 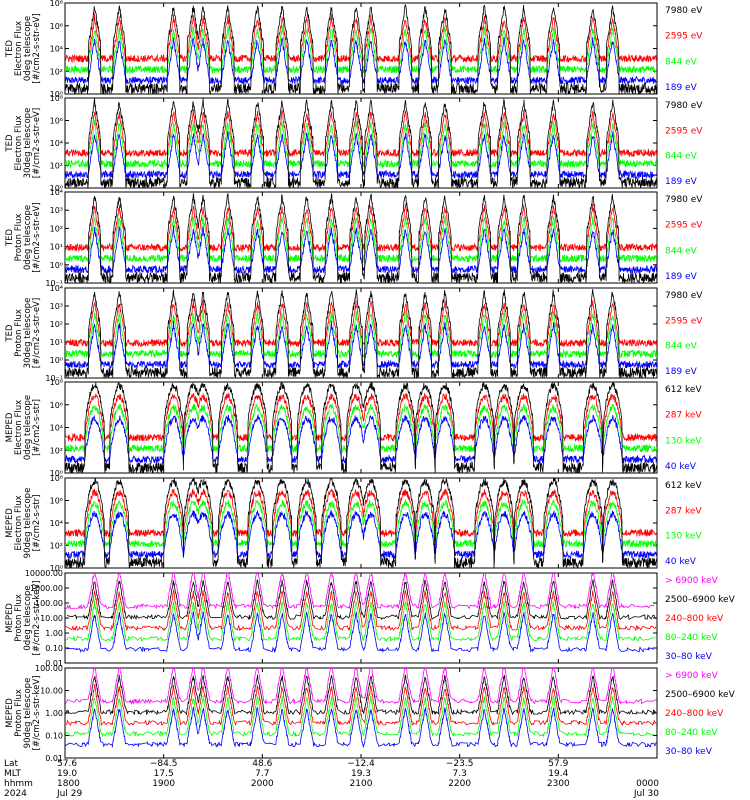 I want to click on y-tick-label: 0.01, so click(x=54, y=758).